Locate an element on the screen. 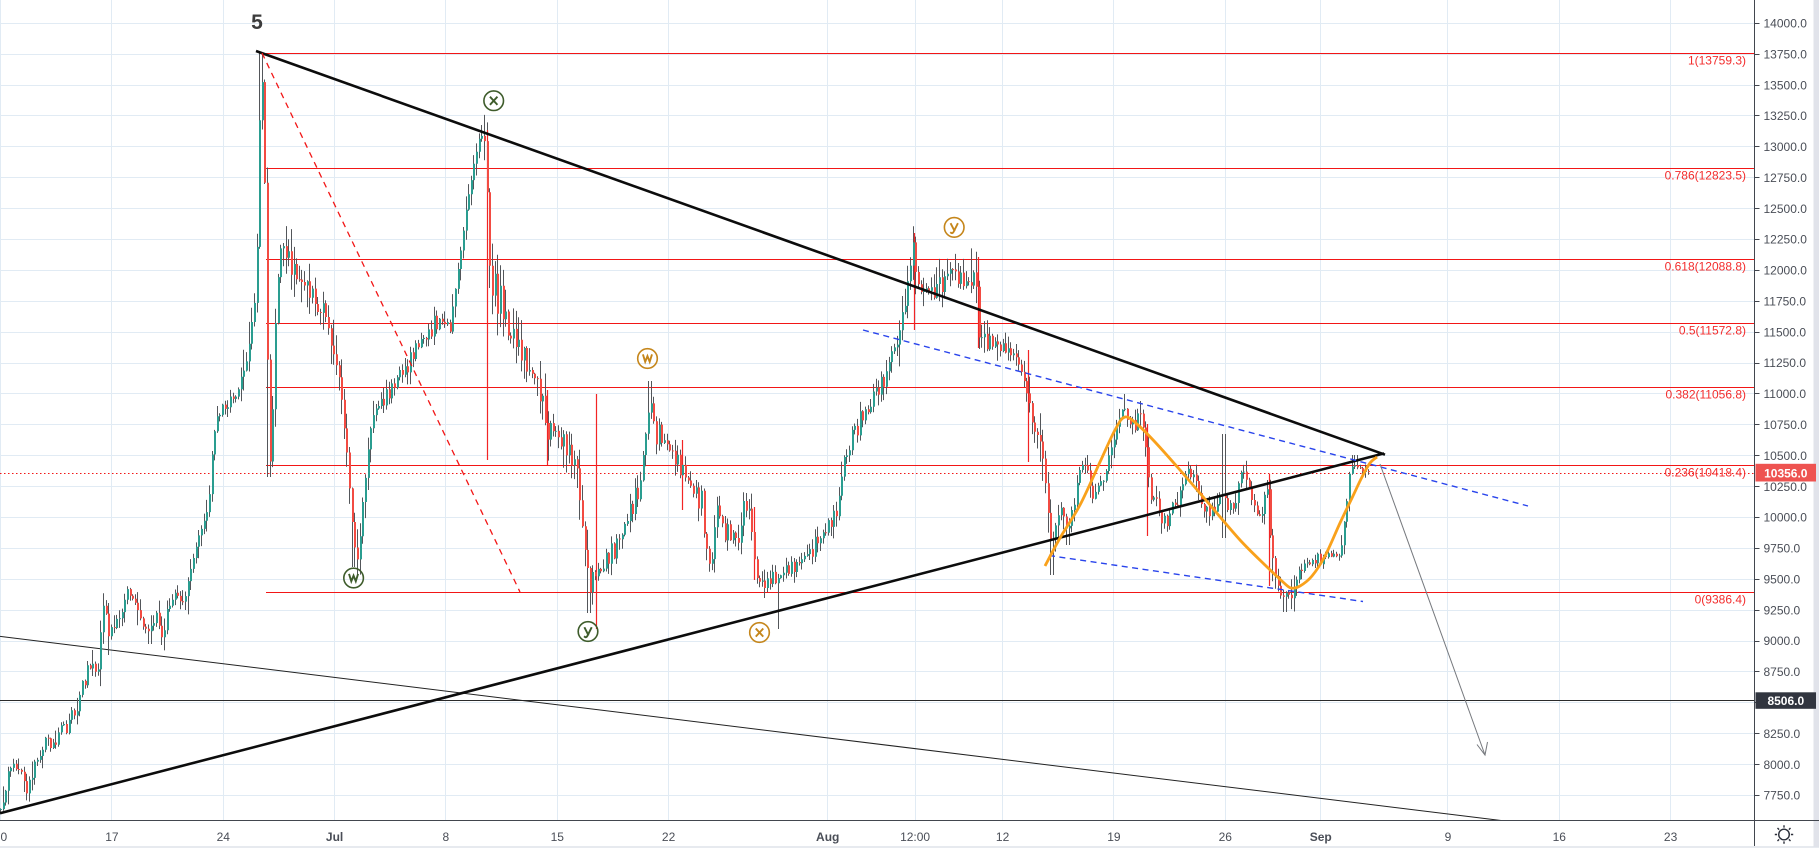  svg-text: 9000.0 is located at coordinates (1782, 641).